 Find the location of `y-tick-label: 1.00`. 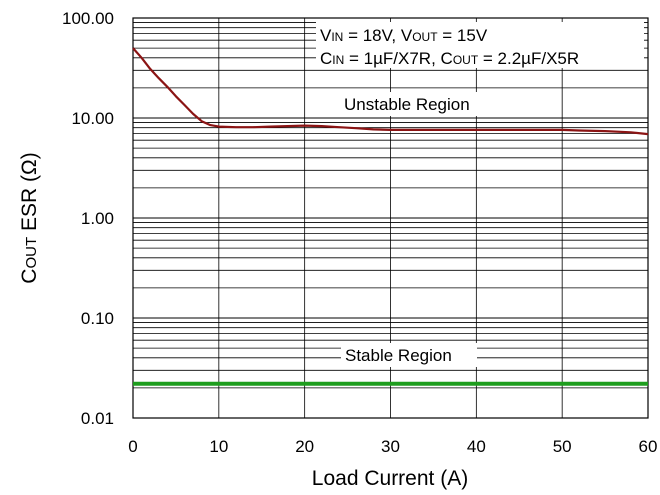

y-tick-label: 1.00 is located at coordinates (97, 218).